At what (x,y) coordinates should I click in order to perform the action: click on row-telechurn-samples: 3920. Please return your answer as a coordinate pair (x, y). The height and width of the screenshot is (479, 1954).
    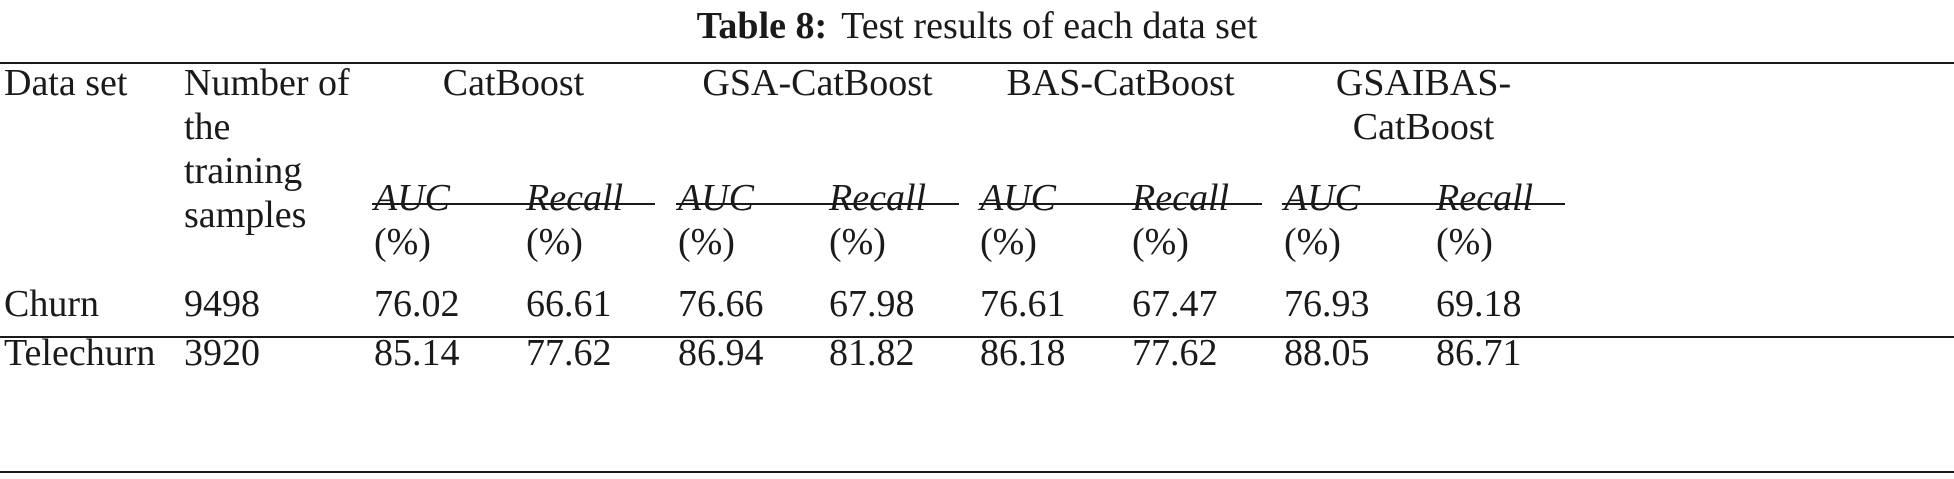
    Looking at the image, I should click on (222, 353).